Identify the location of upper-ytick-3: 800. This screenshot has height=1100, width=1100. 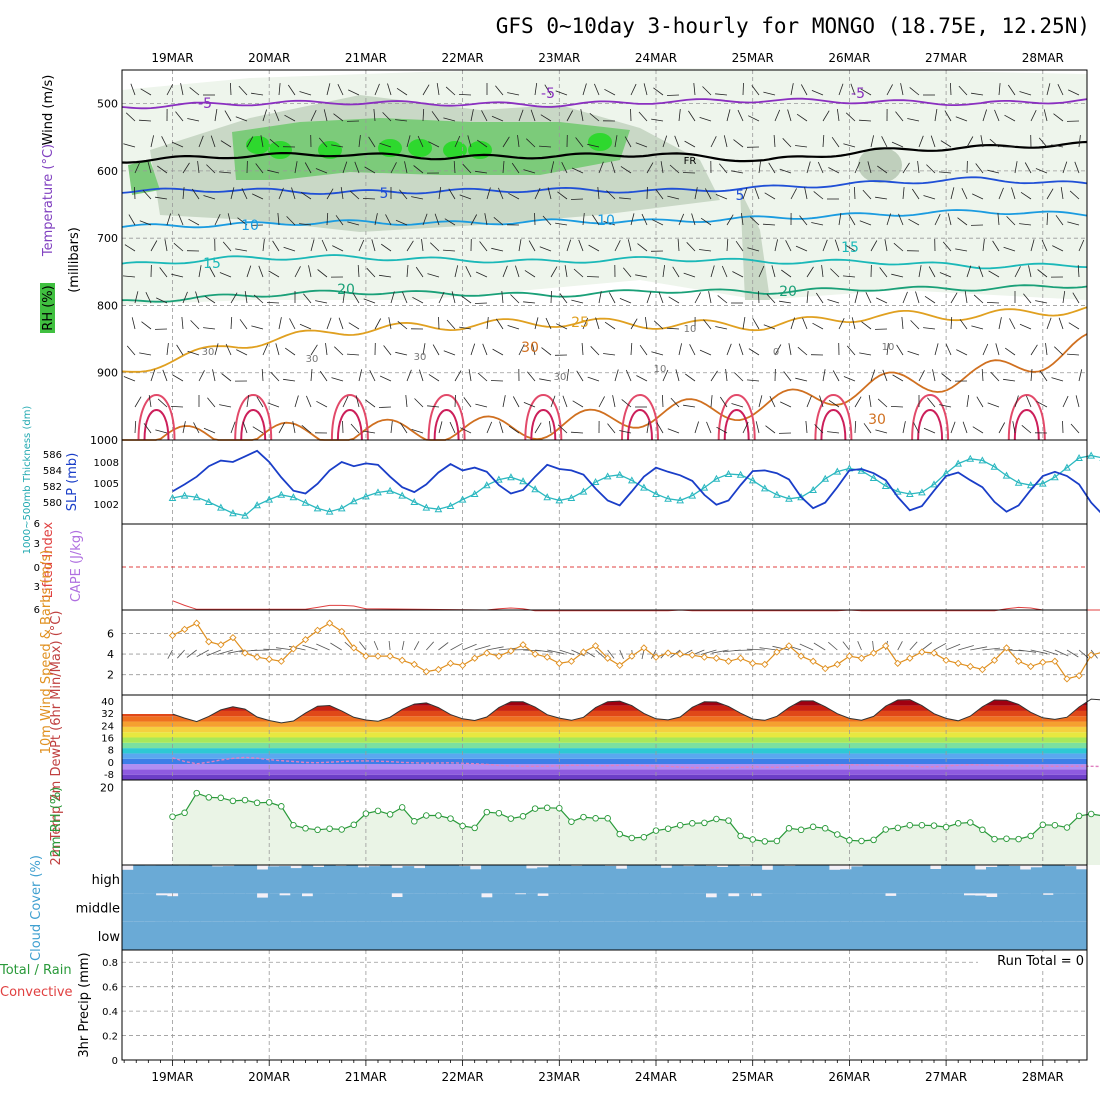
(107, 305).